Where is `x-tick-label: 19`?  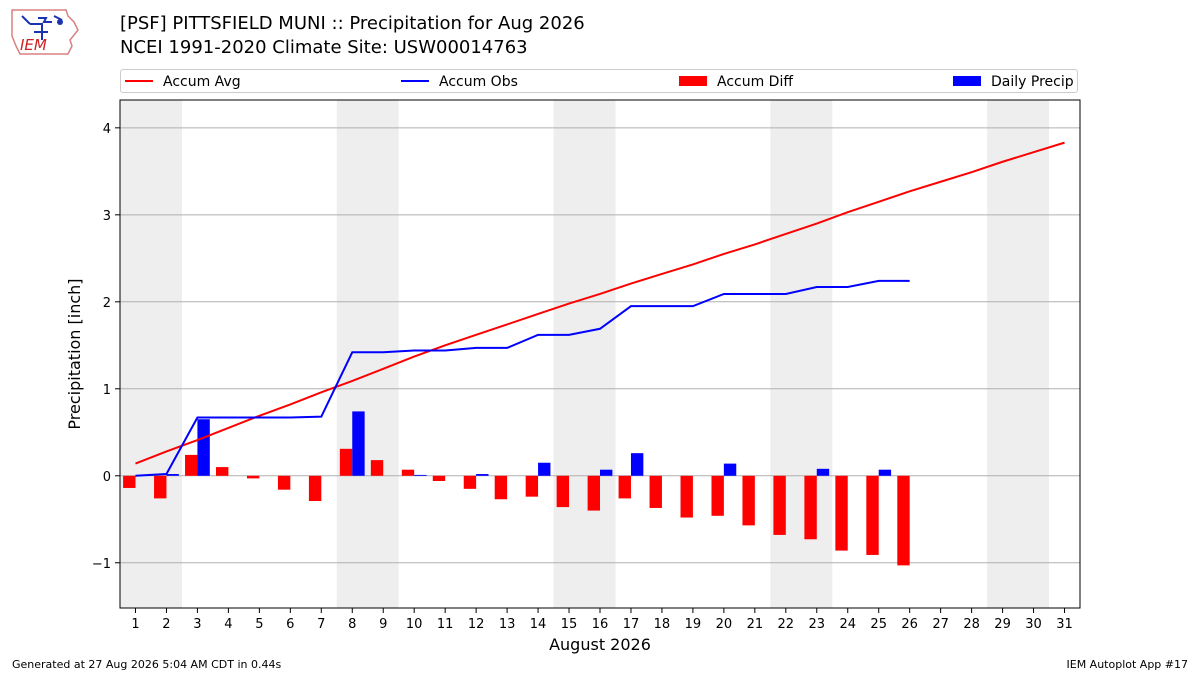
x-tick-label: 19 is located at coordinates (693, 624).